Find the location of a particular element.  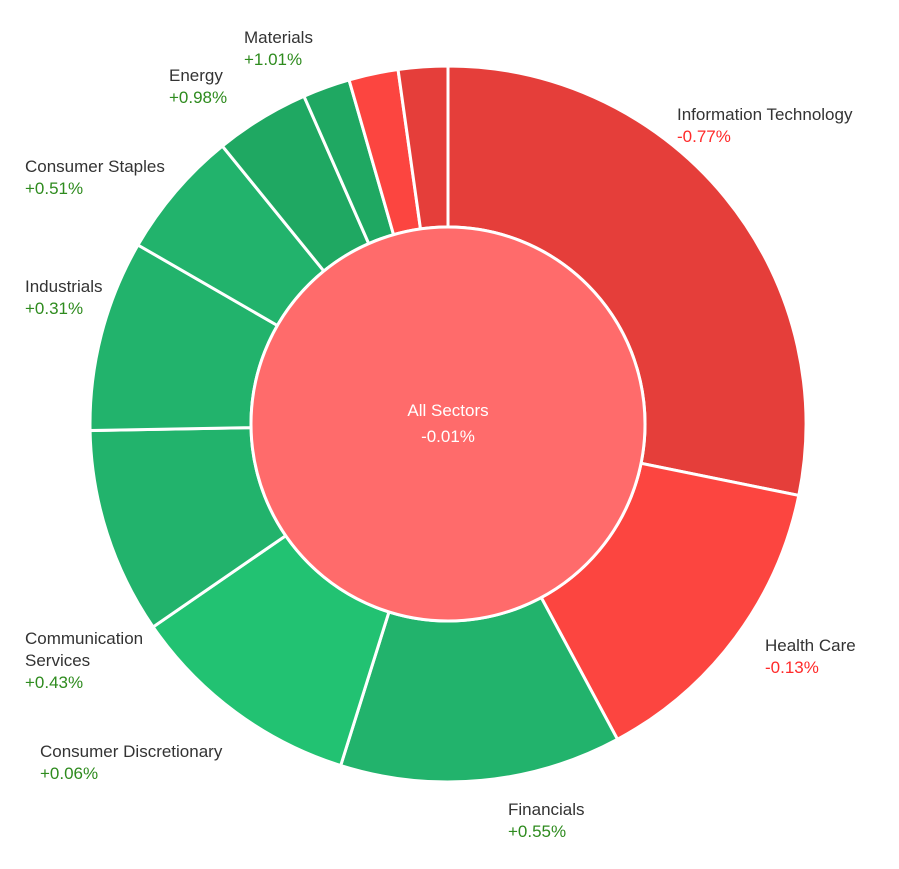

center-change: -0.01% is located at coordinates (448, 436).